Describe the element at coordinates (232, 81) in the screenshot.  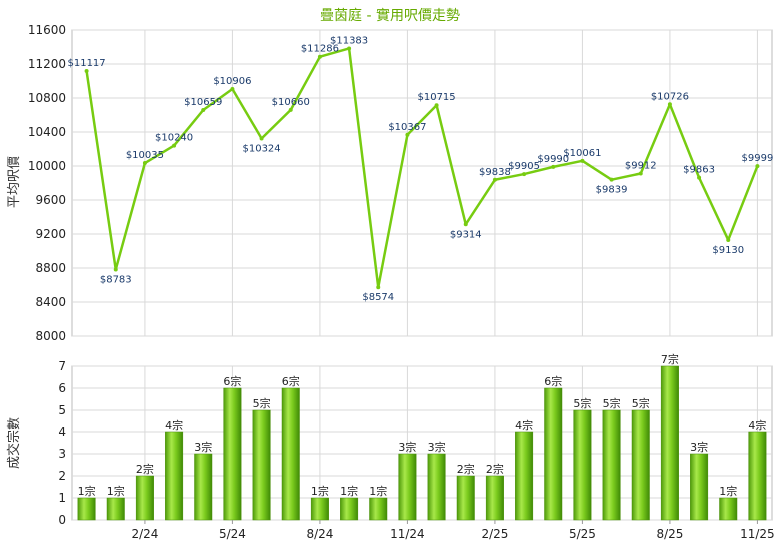
I see `price-data-label: $10906` at that location.